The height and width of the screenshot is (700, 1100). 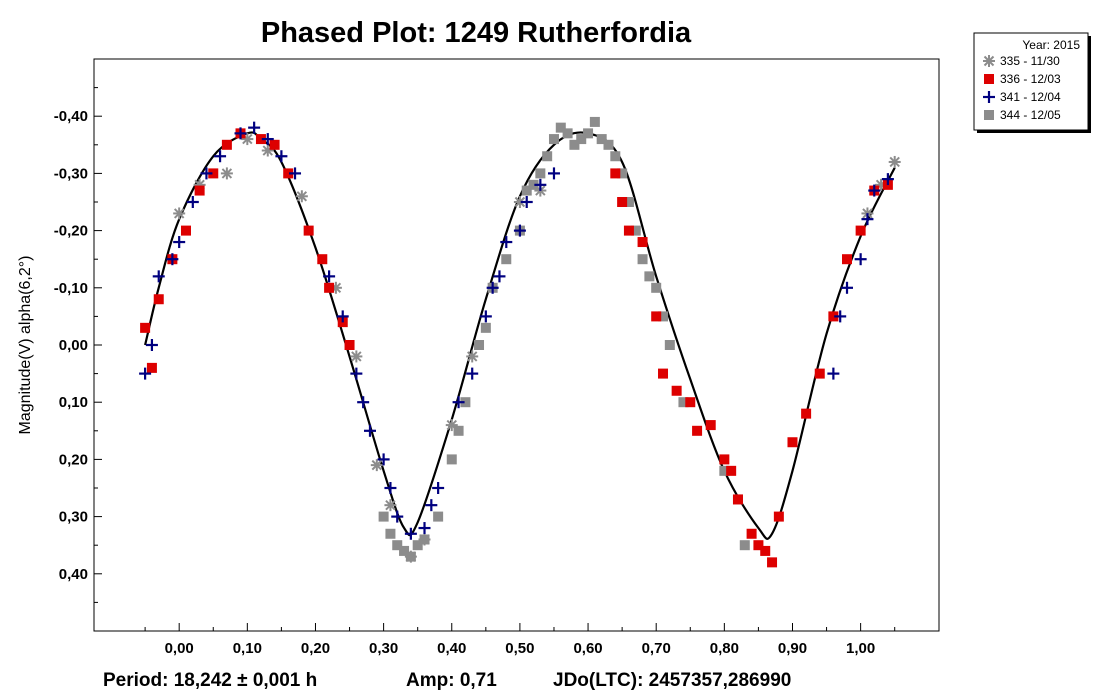 What do you see at coordinates (71, 173) in the screenshot?
I see `y-tick-label: -0,30` at bounding box center [71, 173].